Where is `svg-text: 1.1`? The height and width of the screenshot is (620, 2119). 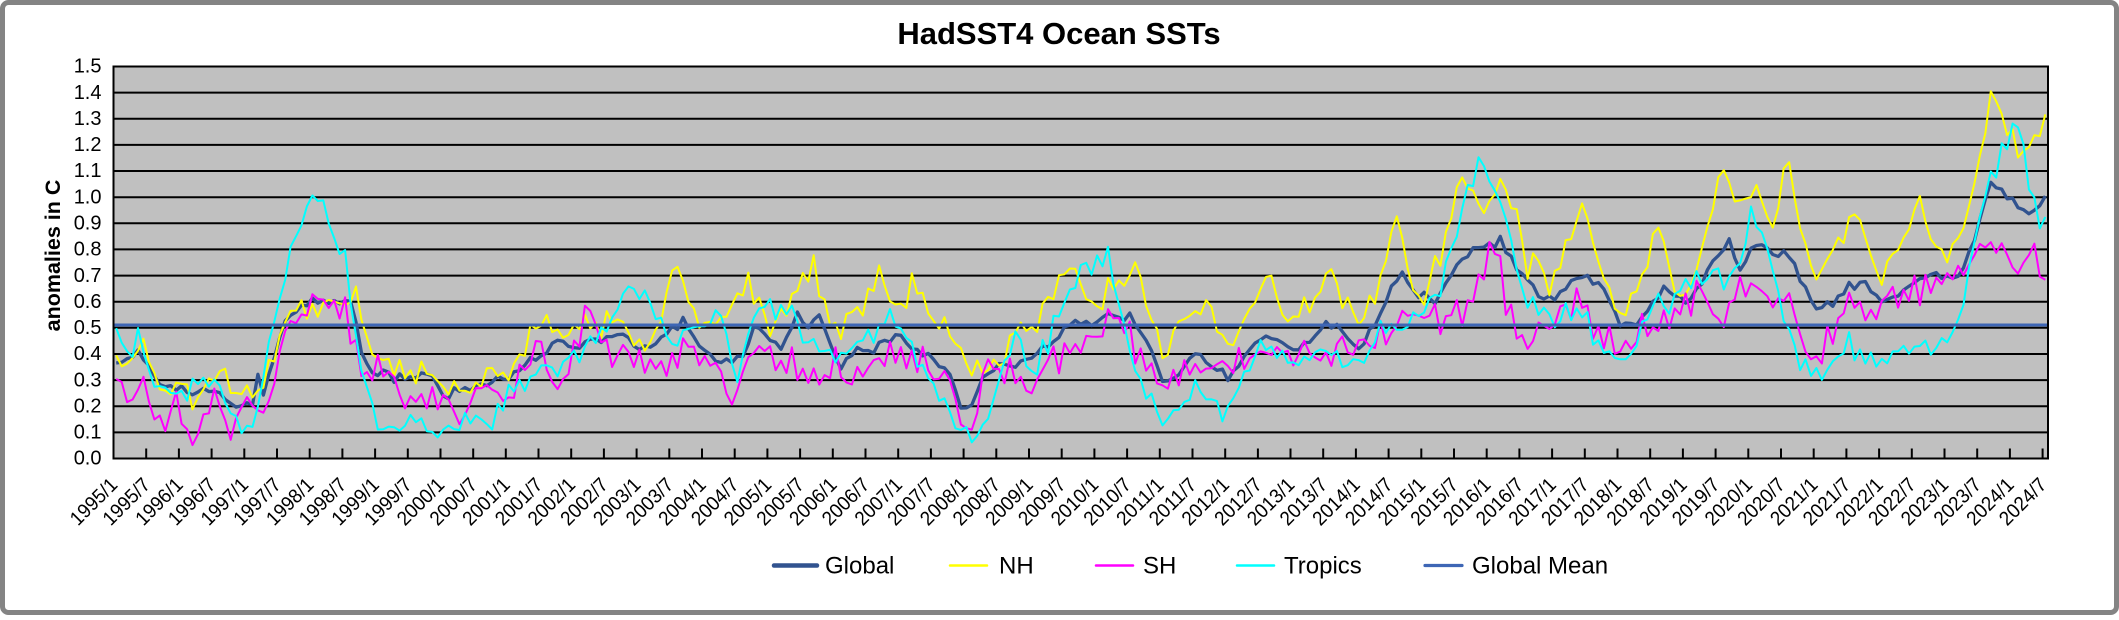 svg-text: 1.1 is located at coordinates (88, 171).